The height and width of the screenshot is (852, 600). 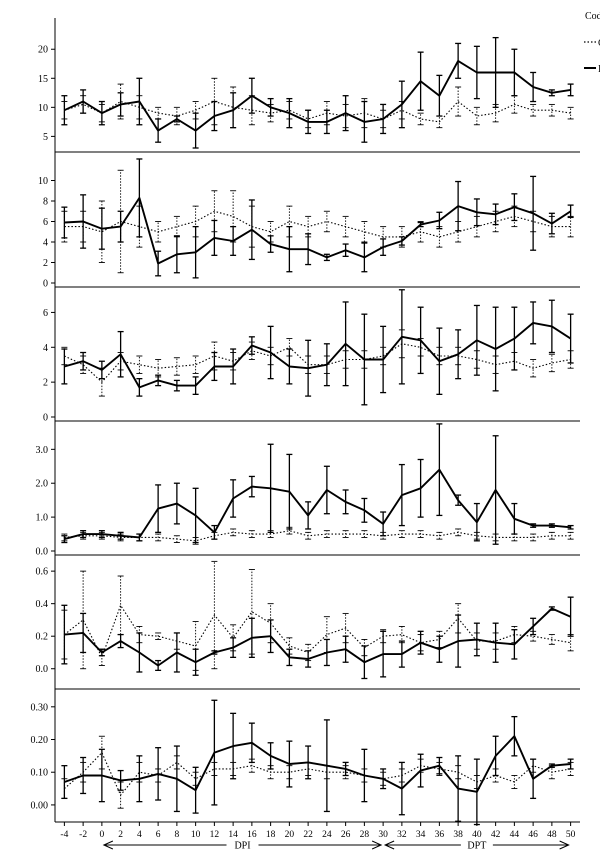 What do you see at coordinates (40, 707) in the screenshot?
I see `y-tick-label: 0.30` at bounding box center [40, 707].